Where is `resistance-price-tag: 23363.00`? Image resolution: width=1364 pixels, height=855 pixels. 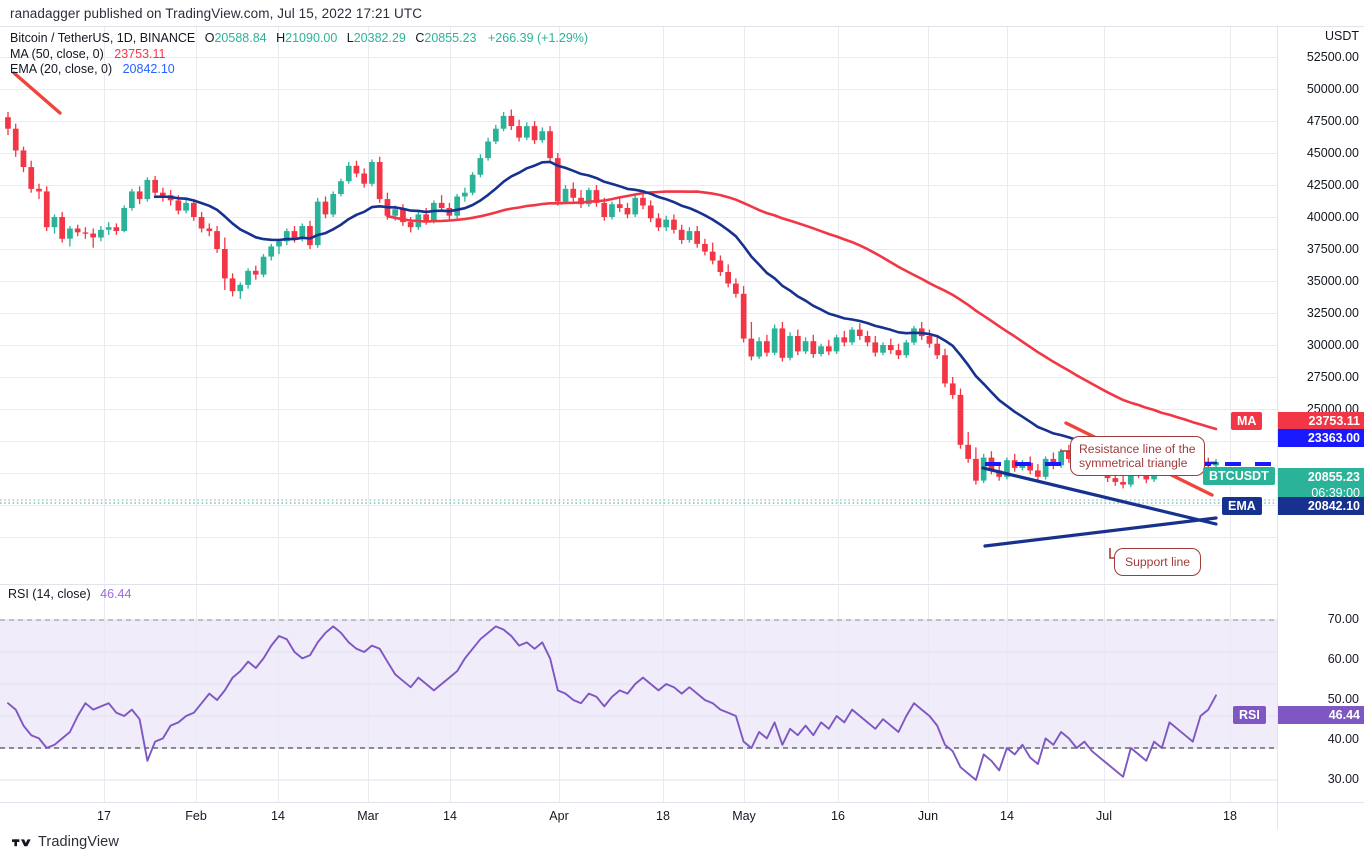
resistance-price-tag: 23363.00 is located at coordinates (1321, 438).